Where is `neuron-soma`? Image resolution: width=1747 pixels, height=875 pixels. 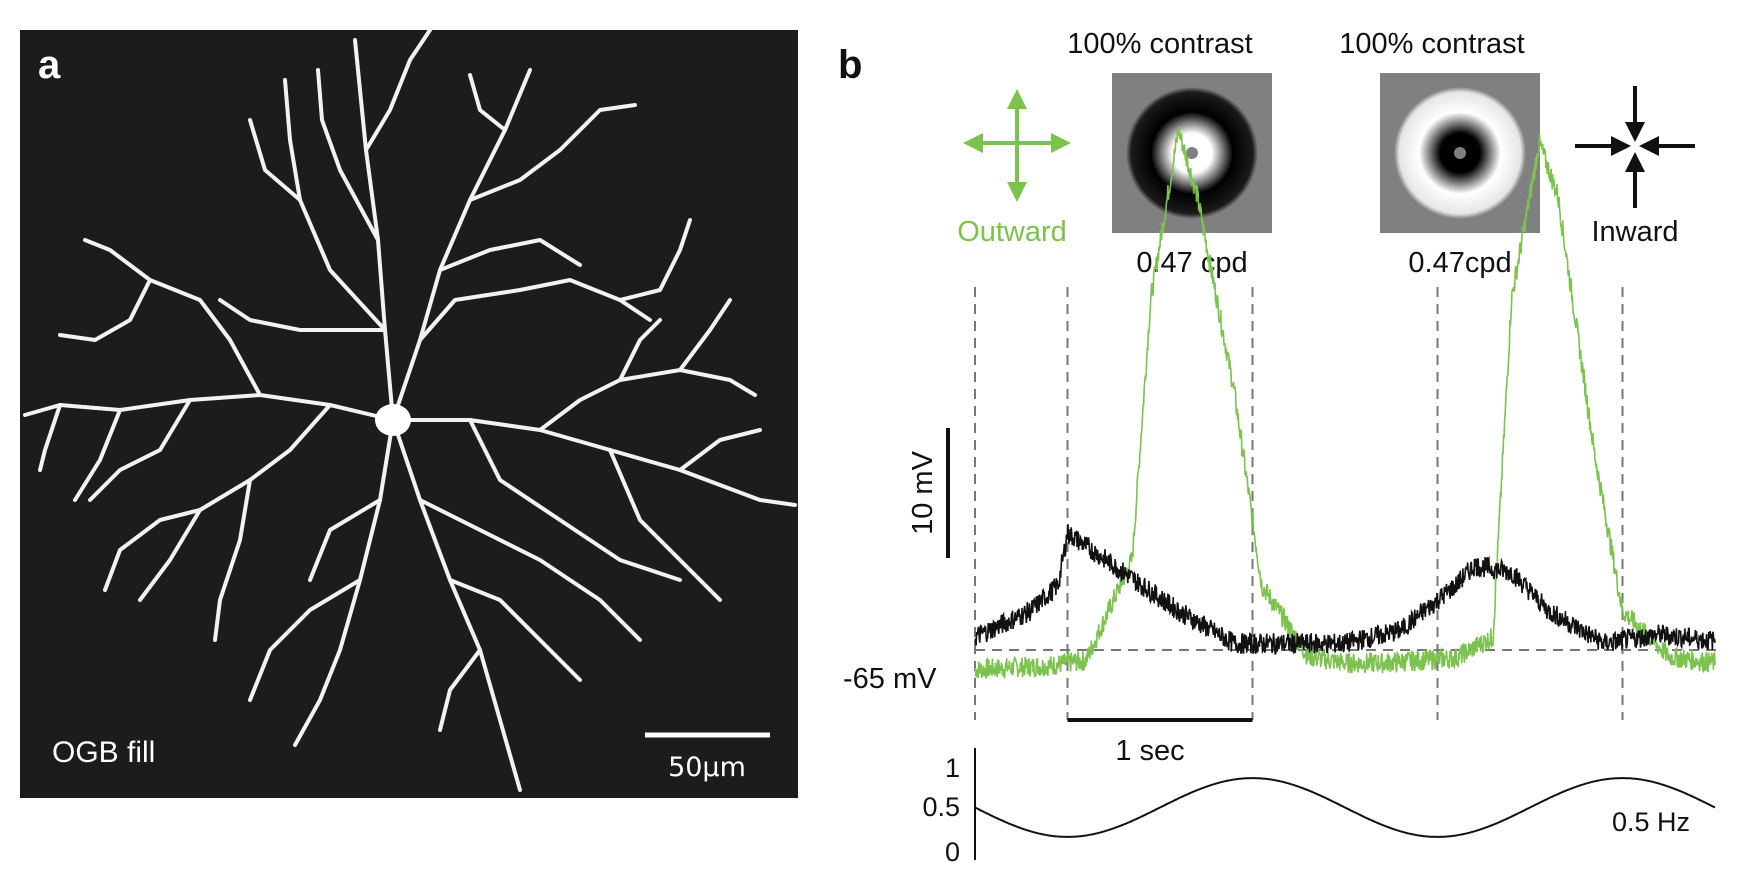
neuron-soma is located at coordinates (393, 420).